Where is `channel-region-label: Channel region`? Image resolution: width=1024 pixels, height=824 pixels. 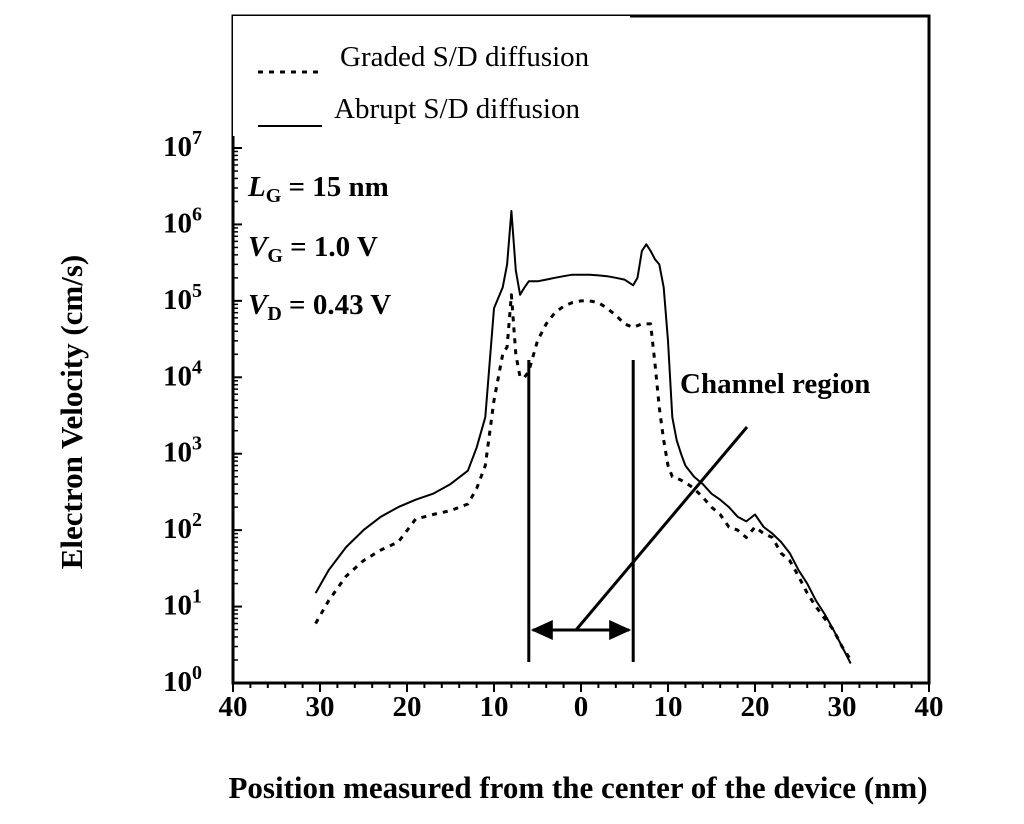
channel-region-label: Channel region is located at coordinates (775, 384).